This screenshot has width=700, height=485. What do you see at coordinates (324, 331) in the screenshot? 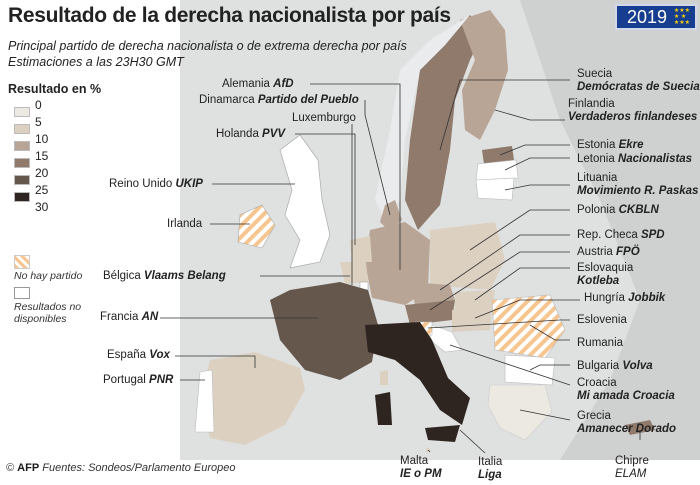
I see `france-shape` at bounding box center [324, 331].